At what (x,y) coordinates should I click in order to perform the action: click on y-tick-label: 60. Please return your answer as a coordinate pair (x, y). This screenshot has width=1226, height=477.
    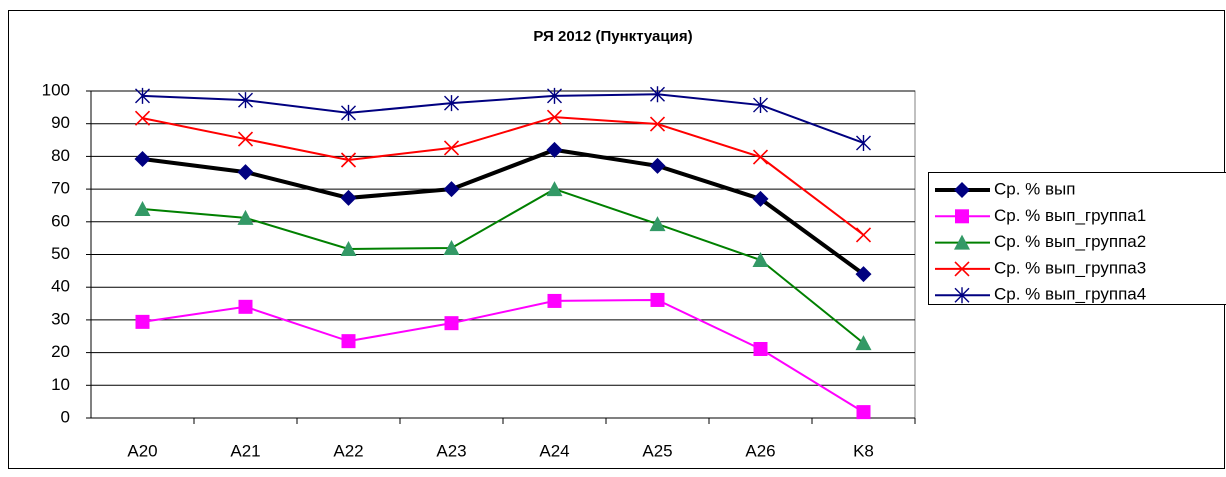
    Looking at the image, I should click on (60, 220).